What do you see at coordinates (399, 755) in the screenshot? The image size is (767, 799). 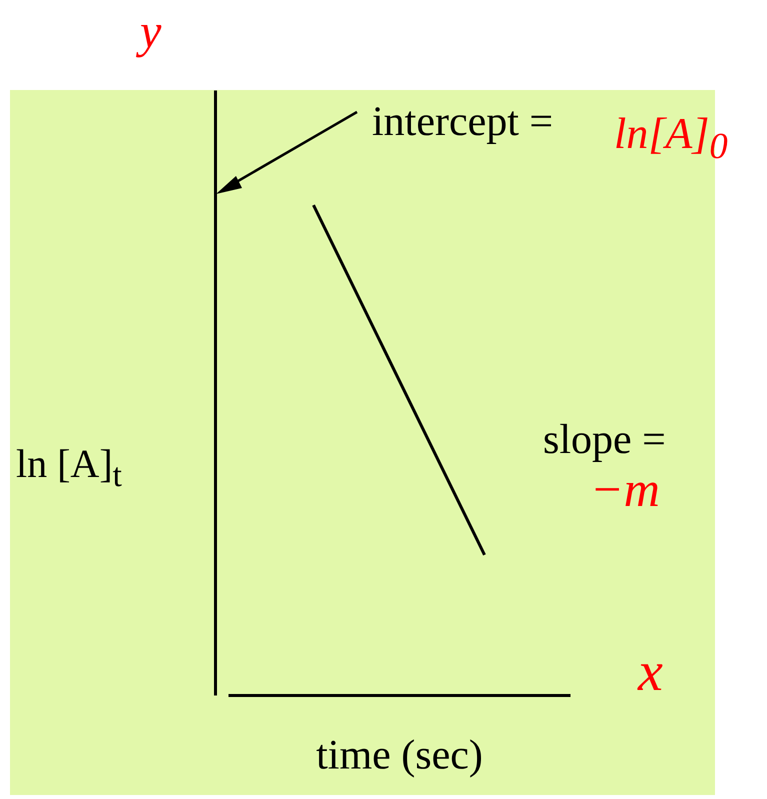 I see `x-axis-title: time (sec)` at bounding box center [399, 755].